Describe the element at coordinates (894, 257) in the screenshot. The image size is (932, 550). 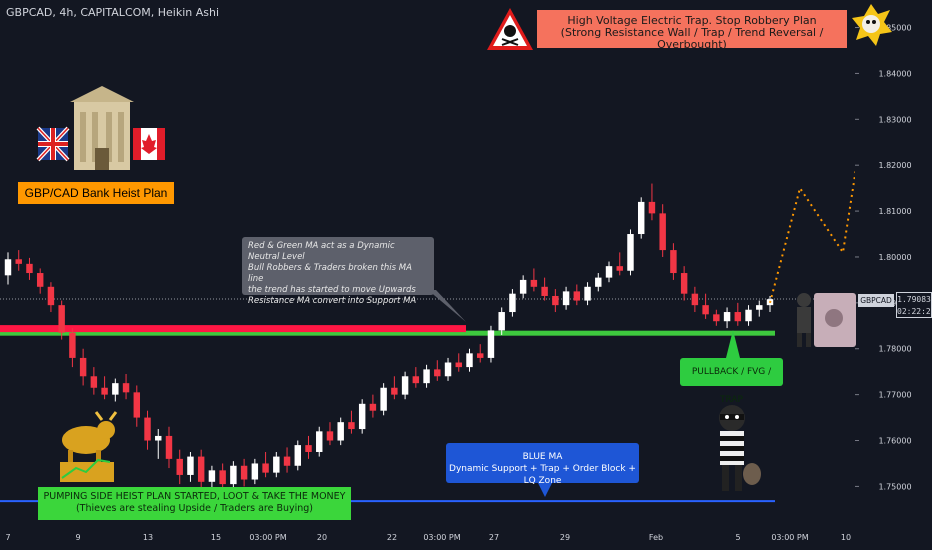
I see `y-tick-label: 1.80000` at that location.